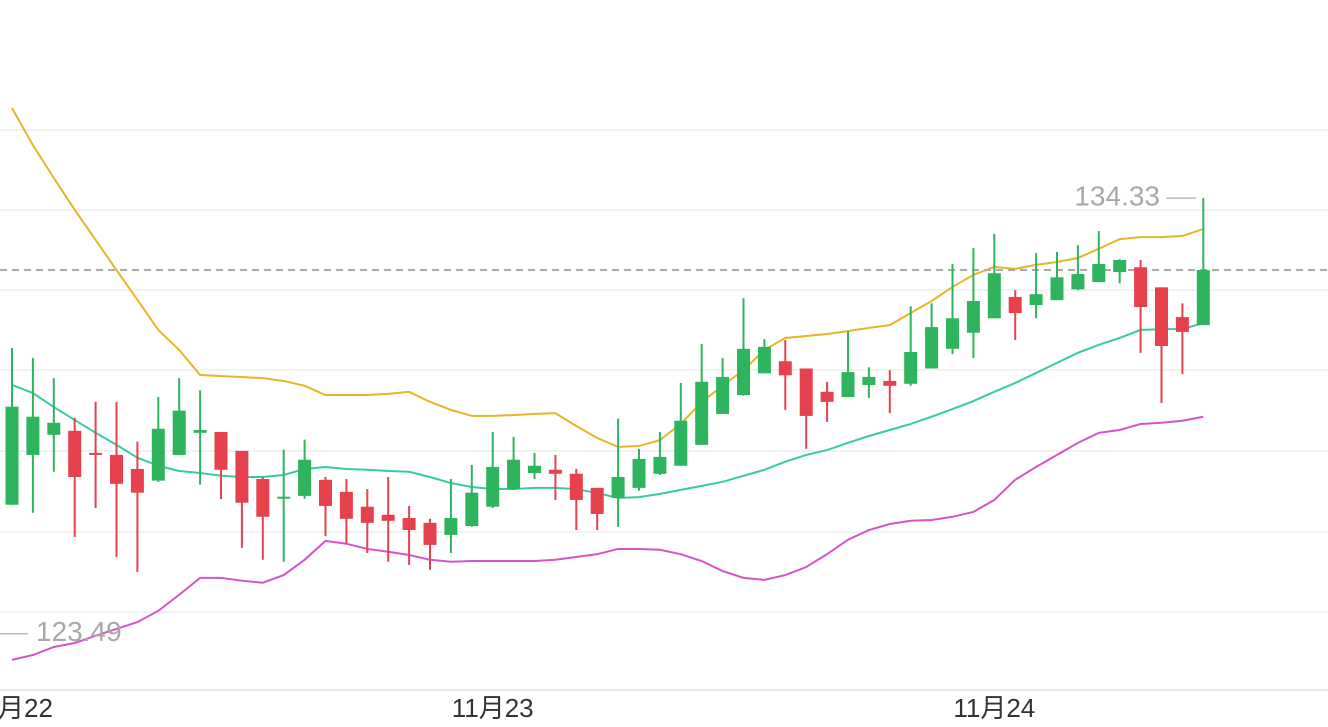 The height and width of the screenshot is (727, 1328). I want to click on x-tick-label: 11月23, so click(493, 708).